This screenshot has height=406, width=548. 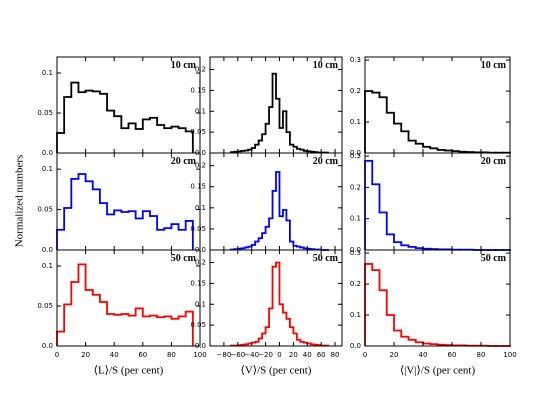 I want to click on x-tick-label: −60, so click(x=237, y=355).